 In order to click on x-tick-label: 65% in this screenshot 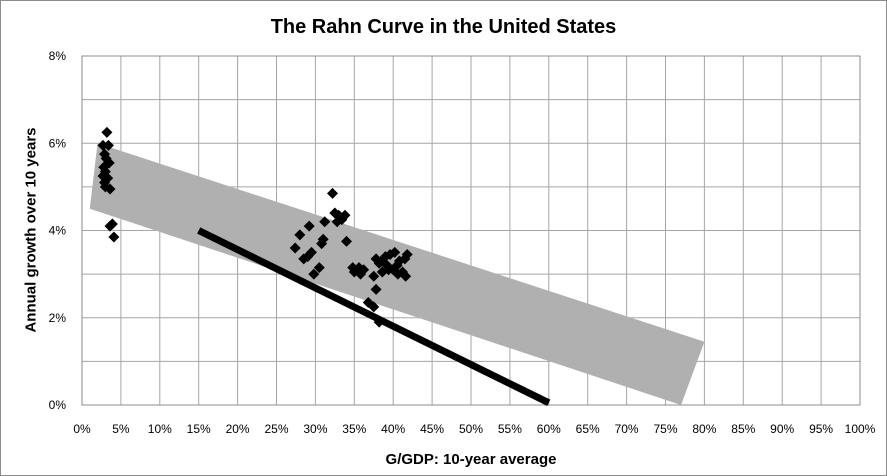, I will do `click(588, 429)`.